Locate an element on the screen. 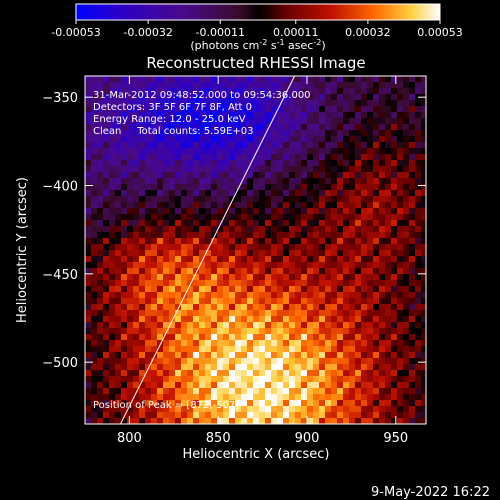 The image size is (500, 500). colorbar-tick-label: 0.00032 is located at coordinates (368, 32).